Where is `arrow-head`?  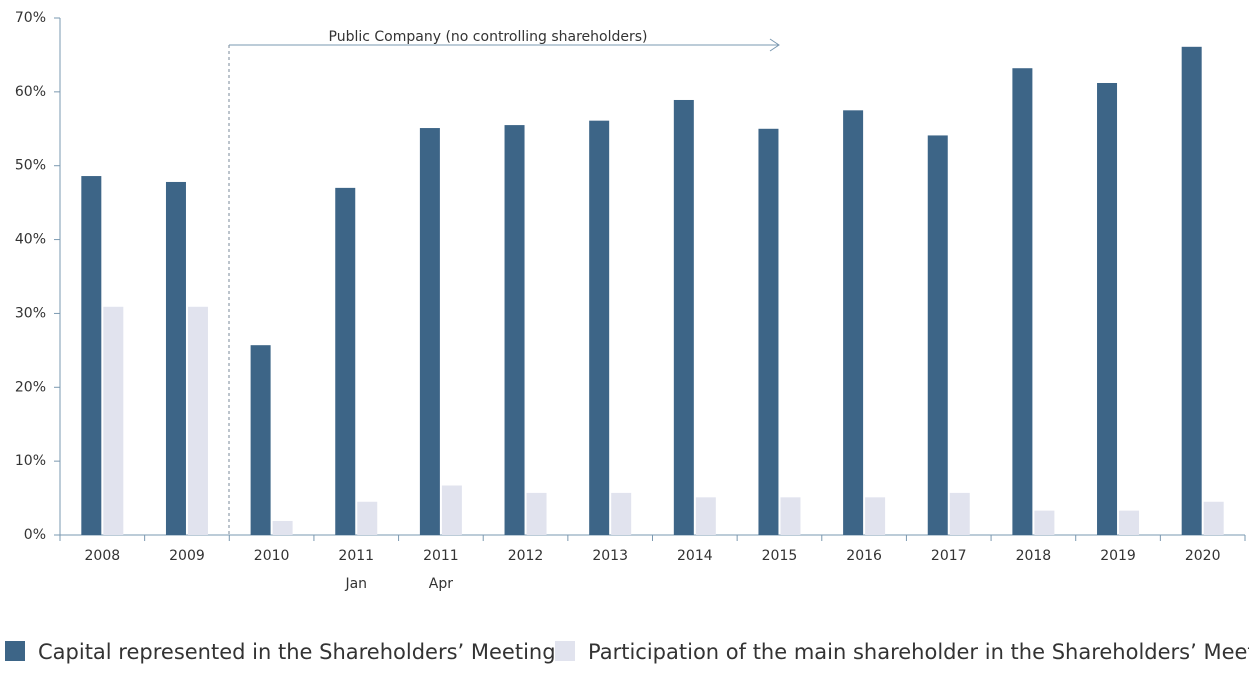 arrow-head is located at coordinates (774, 45).